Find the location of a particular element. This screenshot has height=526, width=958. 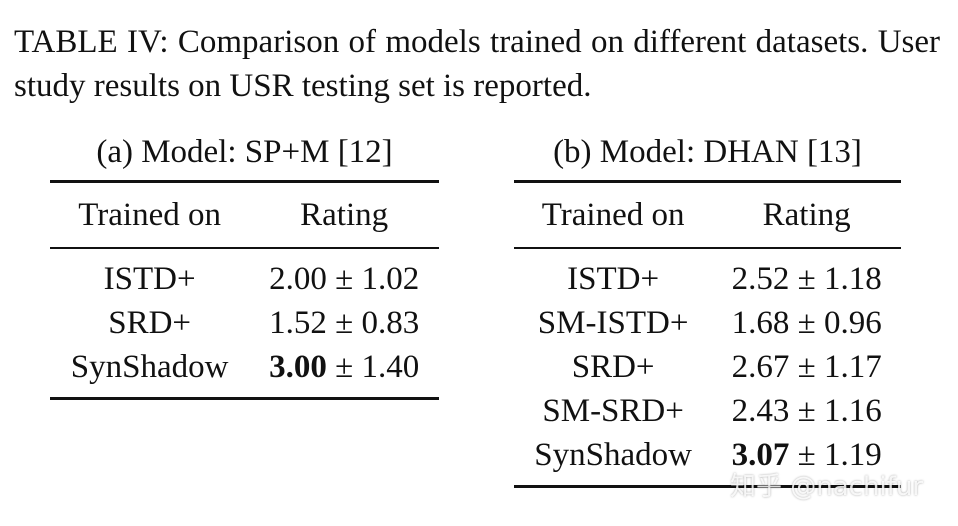

table-row: ISTD+ 2.52 ± 1.18 is located at coordinates (707, 274).